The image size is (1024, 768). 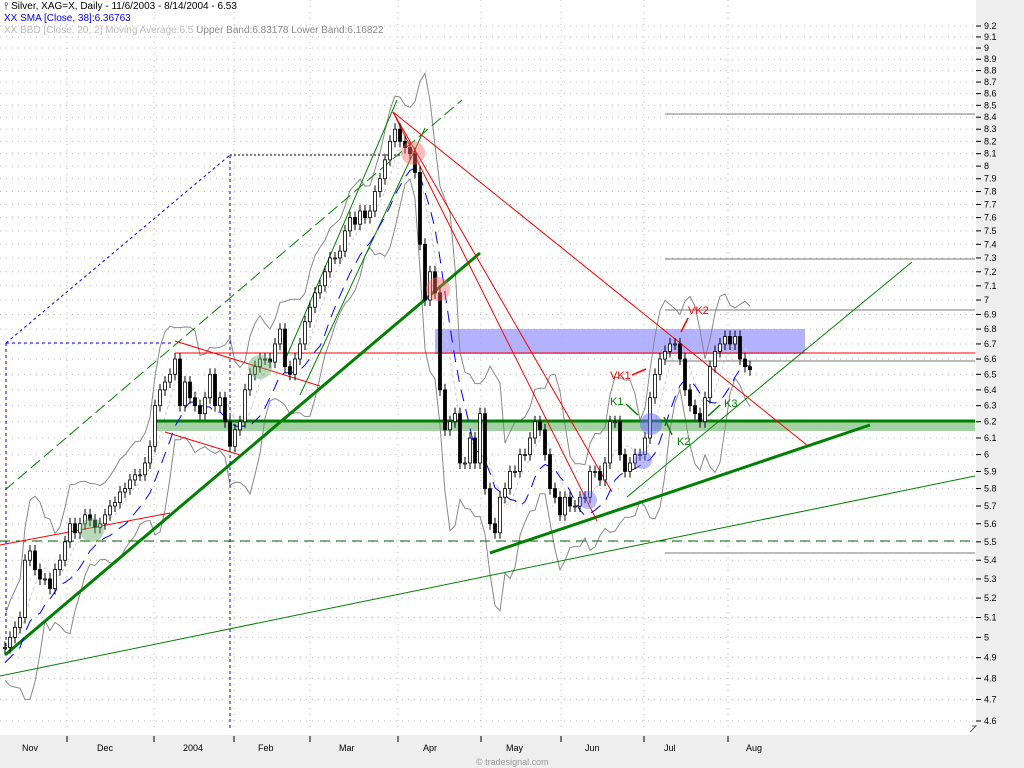 What do you see at coordinates (266, 748) in the screenshot?
I see `x-tick-label: Feb` at bounding box center [266, 748].